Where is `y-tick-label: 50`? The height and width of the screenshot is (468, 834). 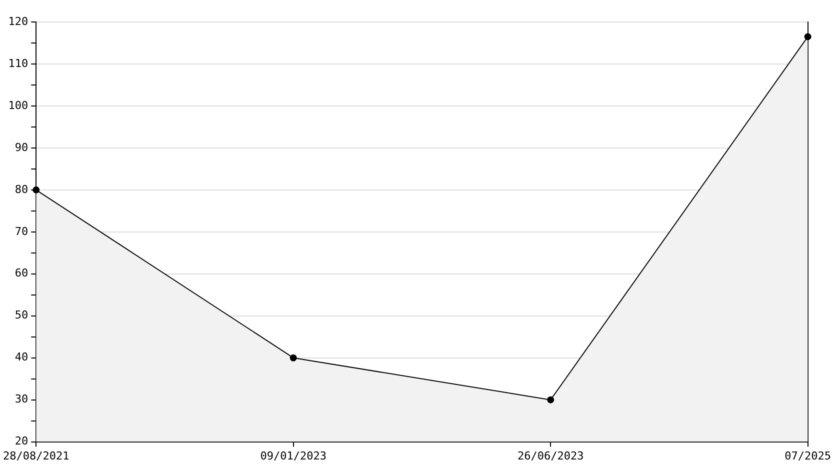
y-tick-label: 50 is located at coordinates (21, 315).